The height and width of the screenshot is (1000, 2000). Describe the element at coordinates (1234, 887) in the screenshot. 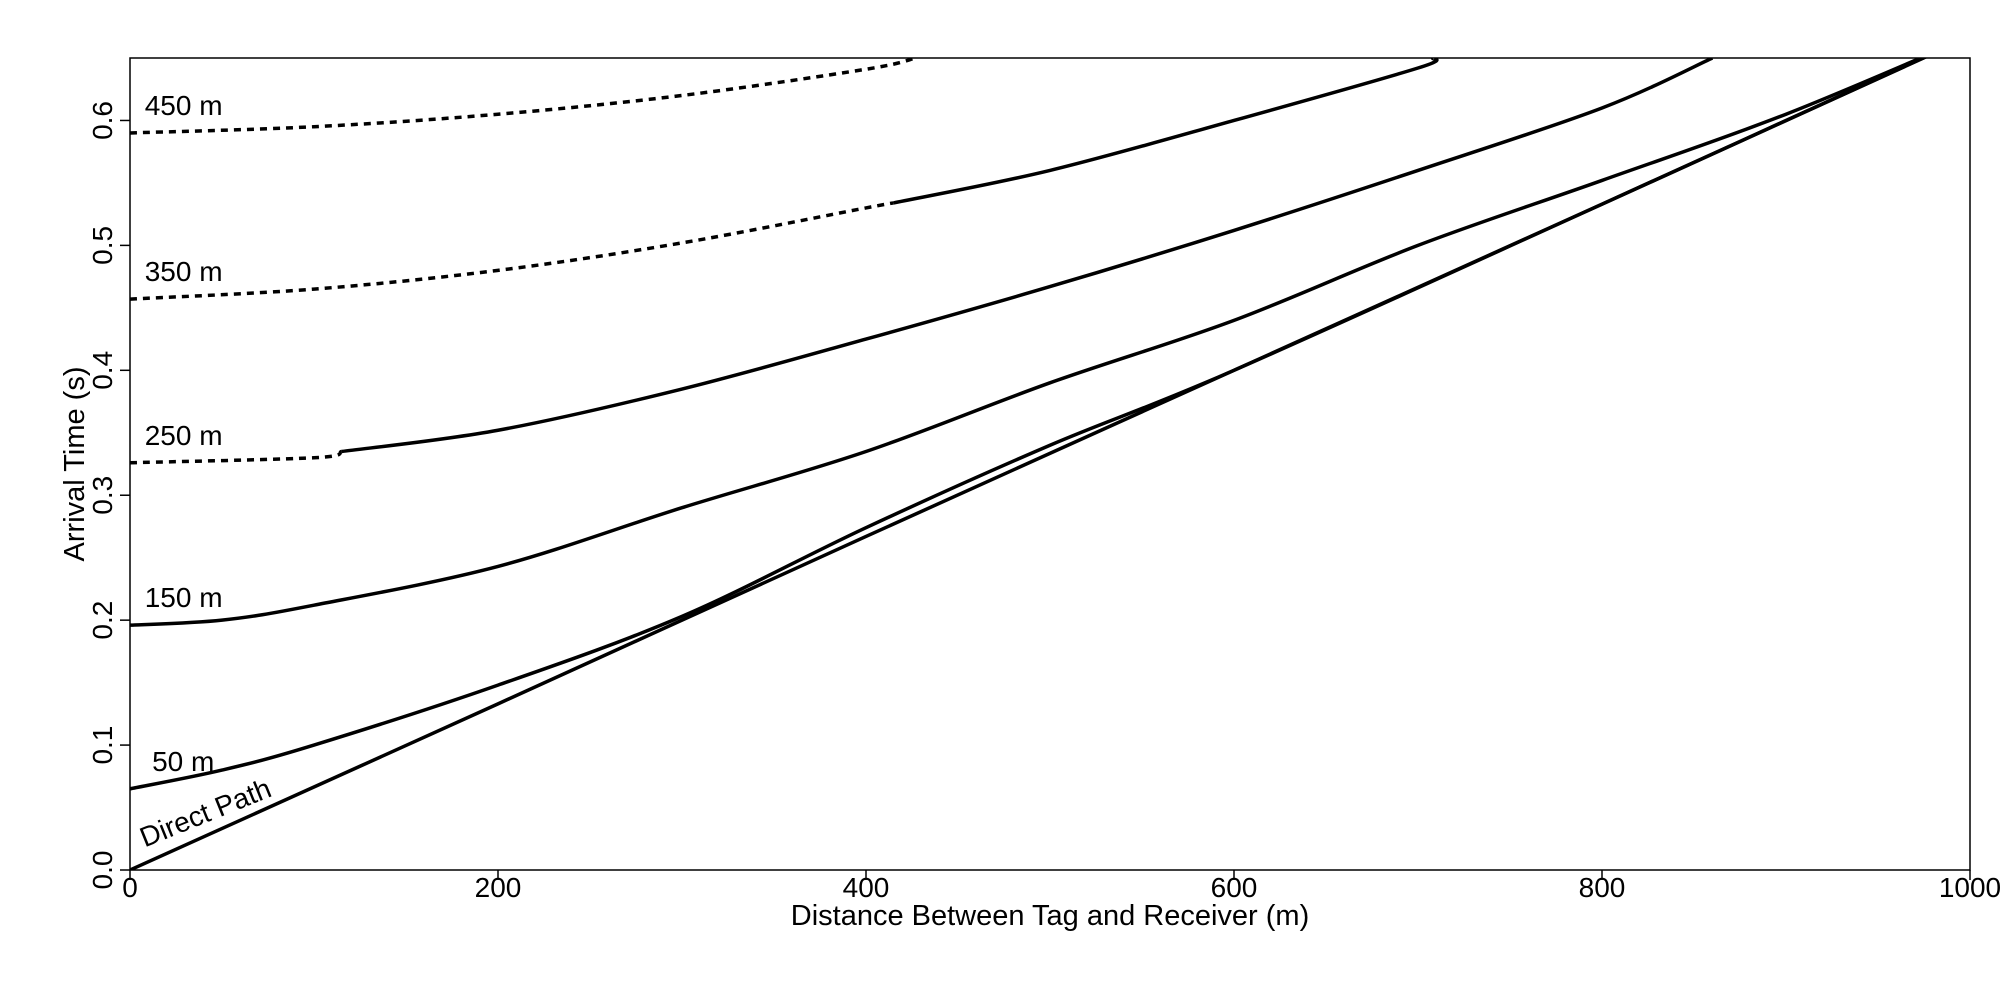

I see `x-tick-label: 600` at that location.